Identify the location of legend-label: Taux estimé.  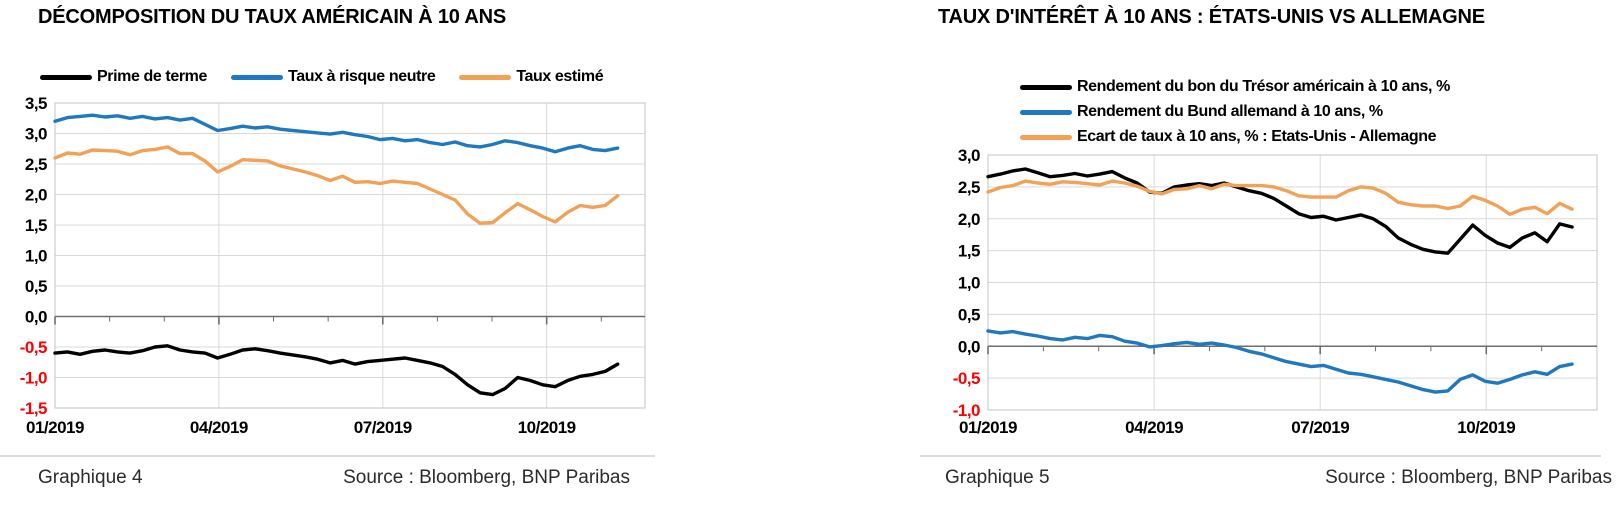
(560, 76).